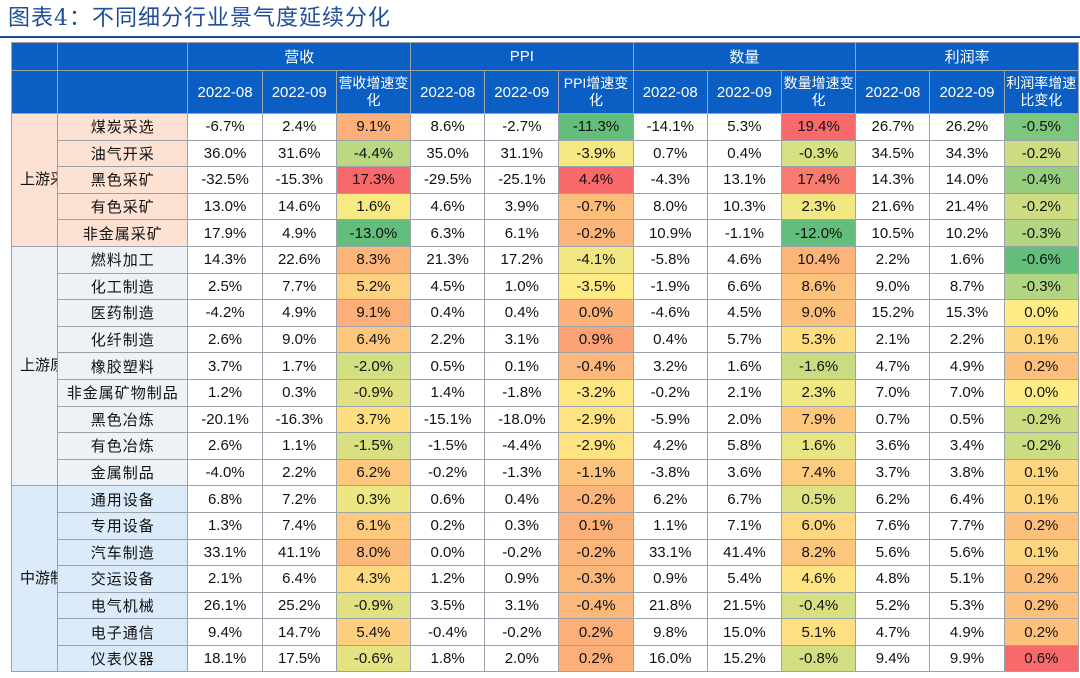 The width and height of the screenshot is (1080, 678). What do you see at coordinates (744, 446) in the screenshot?
I see `value-cell: 5.8%` at bounding box center [744, 446].